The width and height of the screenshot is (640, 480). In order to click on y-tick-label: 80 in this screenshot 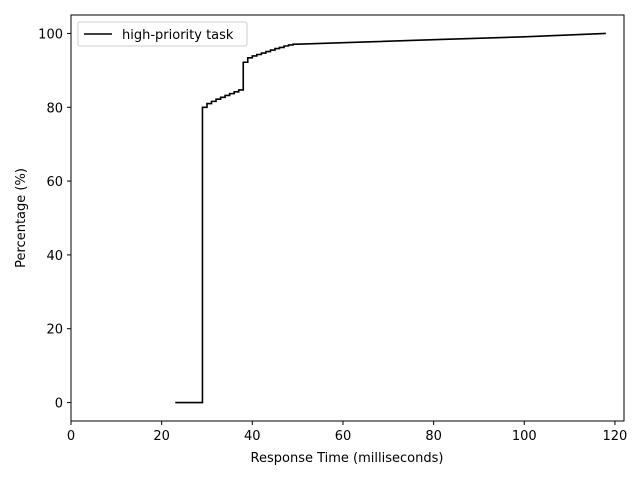, I will do `click(54, 108)`.